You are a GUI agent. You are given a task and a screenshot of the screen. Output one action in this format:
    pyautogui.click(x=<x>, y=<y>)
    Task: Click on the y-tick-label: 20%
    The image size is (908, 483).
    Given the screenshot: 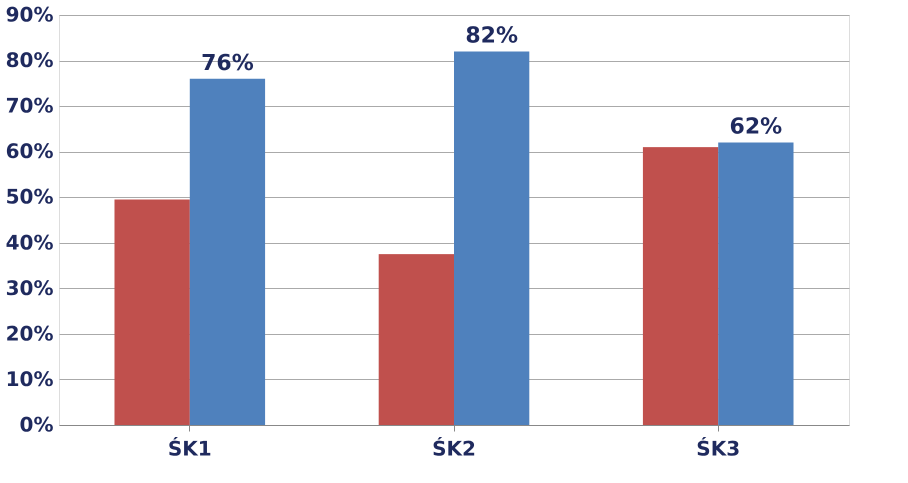 What is the action you would take?
    pyautogui.click(x=30, y=333)
    